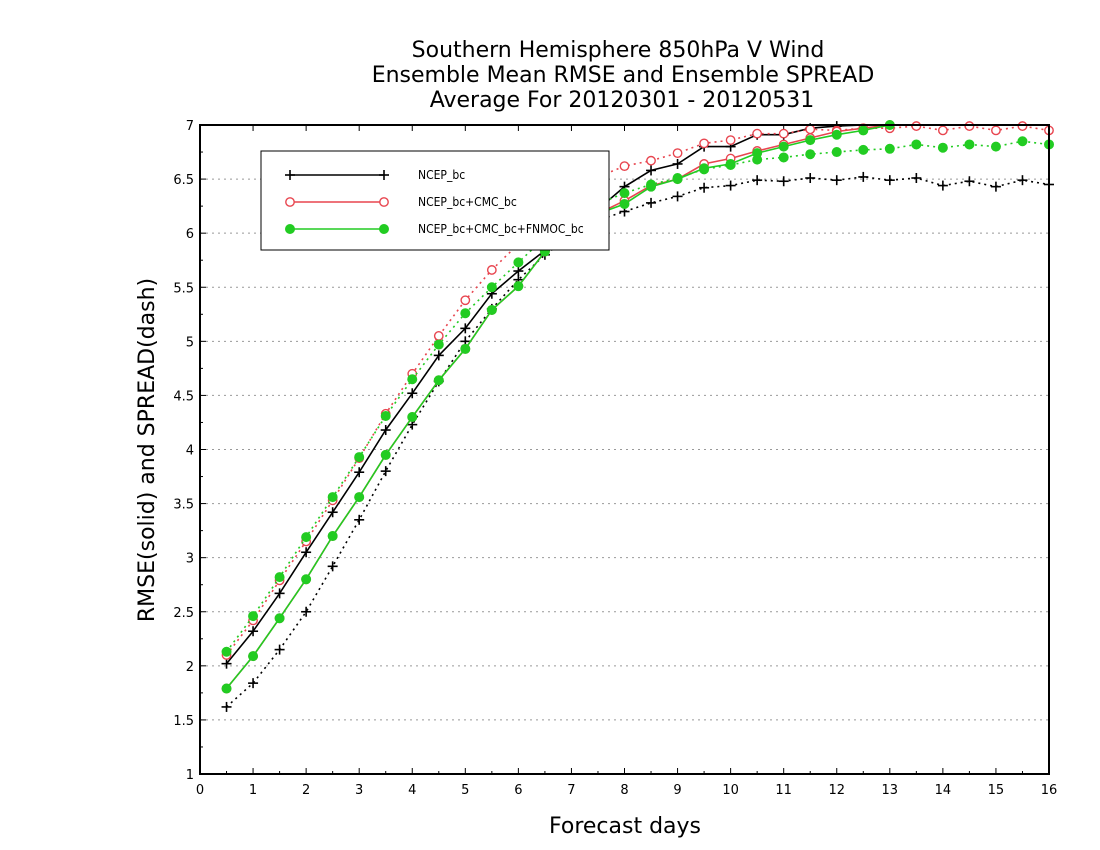 The height and width of the screenshot is (850, 1100). Describe the element at coordinates (190, 234) in the screenshot. I see `y-tick-label: 6` at that location.